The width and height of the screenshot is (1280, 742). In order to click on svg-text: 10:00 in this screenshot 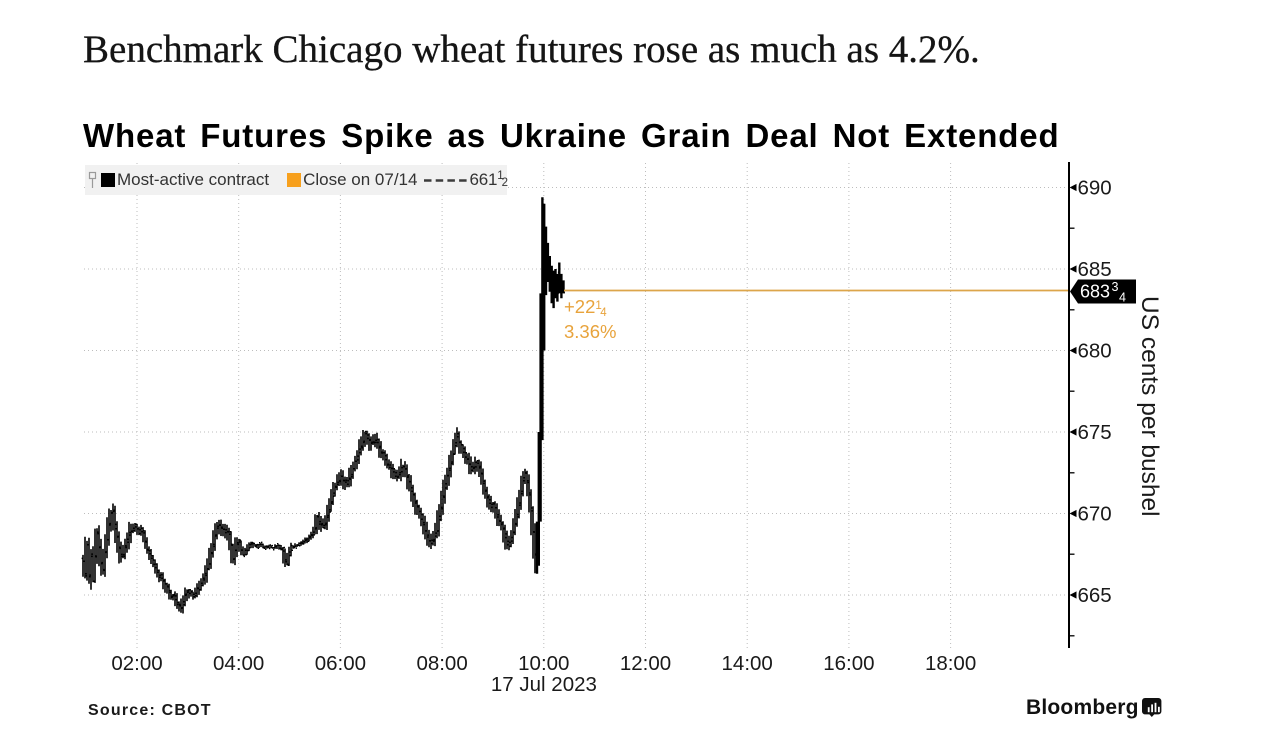, I will do `click(543, 663)`.